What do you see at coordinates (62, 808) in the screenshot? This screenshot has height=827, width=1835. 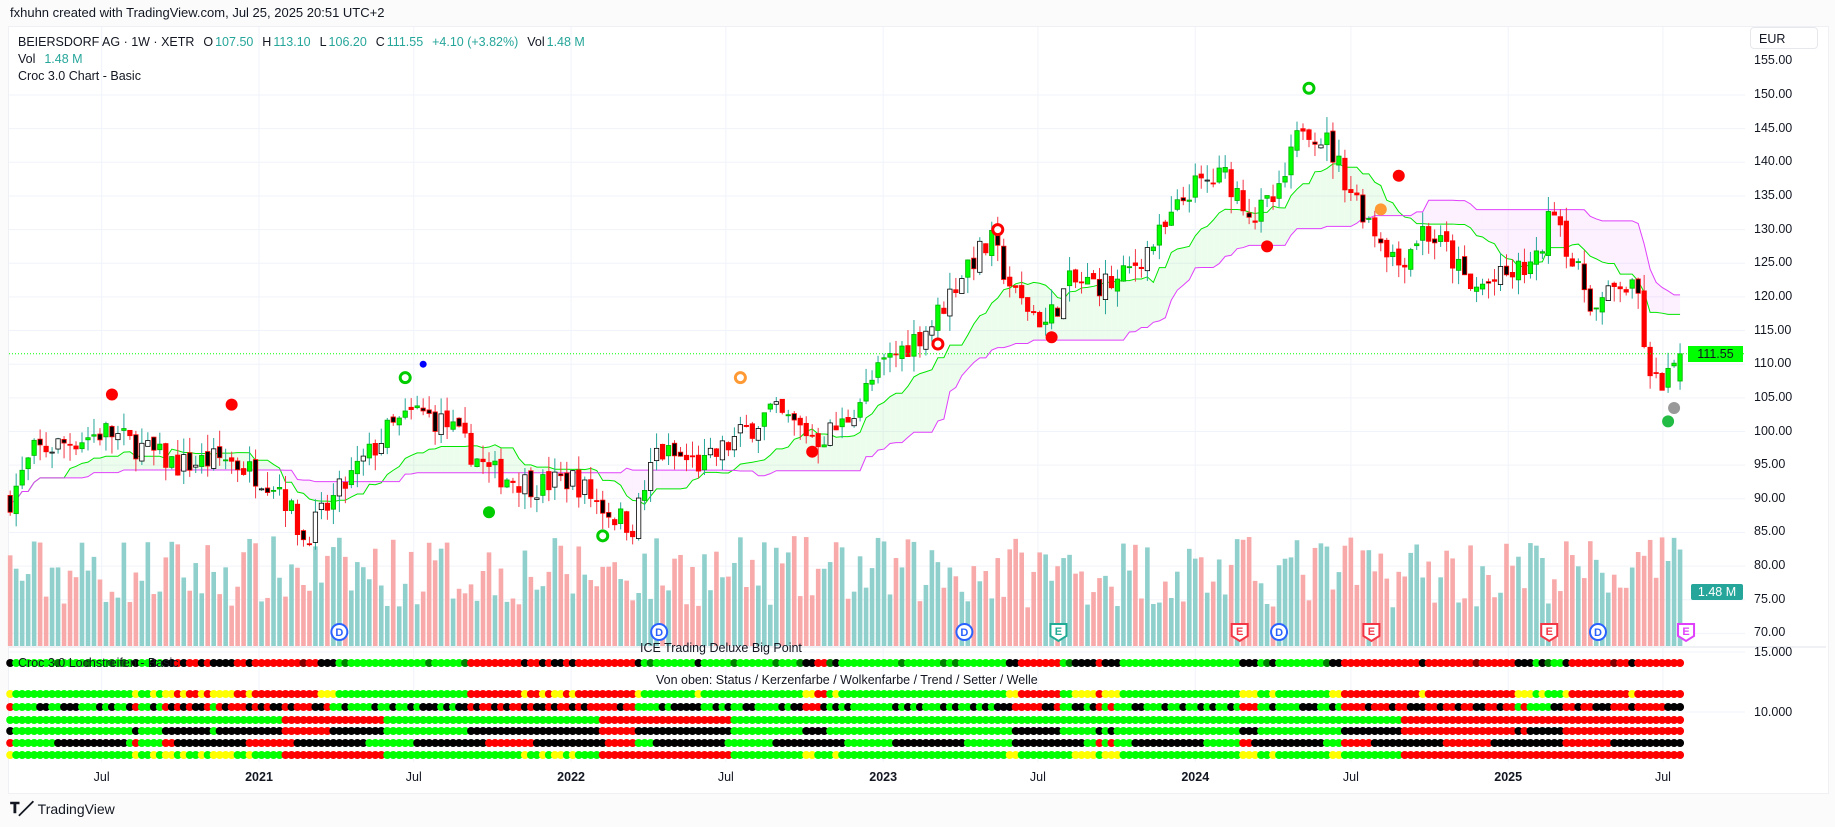 I see `tradingview-logo: 𝐓╱ TradingView` at bounding box center [62, 808].